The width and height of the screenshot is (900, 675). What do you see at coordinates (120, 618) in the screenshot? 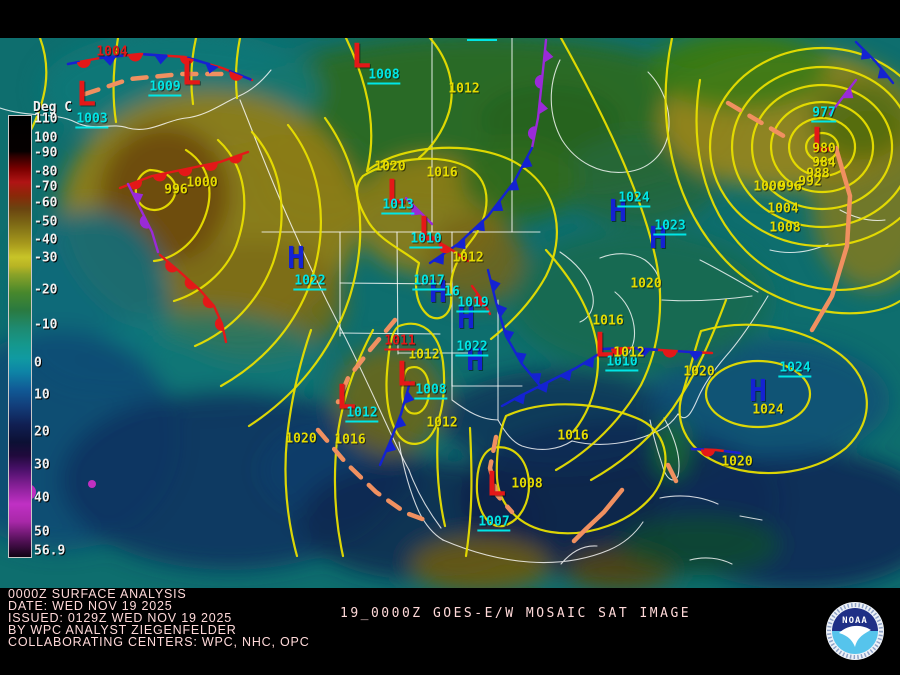
I see `footer-line: ISSUED: 0129Z WED NOV 19 2025` at bounding box center [120, 618].